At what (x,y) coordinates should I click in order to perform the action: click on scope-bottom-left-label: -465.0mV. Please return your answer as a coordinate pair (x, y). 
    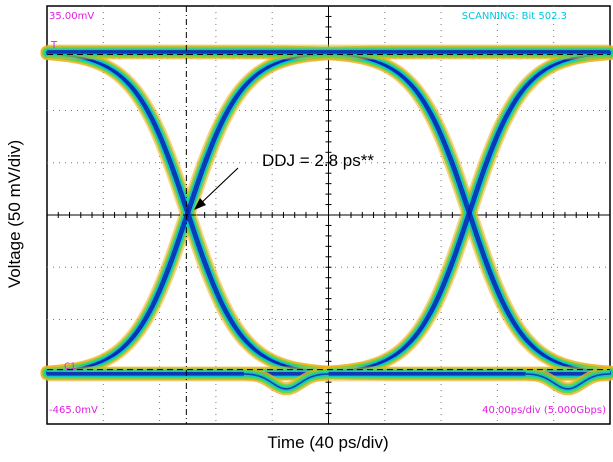
    Looking at the image, I should click on (73, 410).